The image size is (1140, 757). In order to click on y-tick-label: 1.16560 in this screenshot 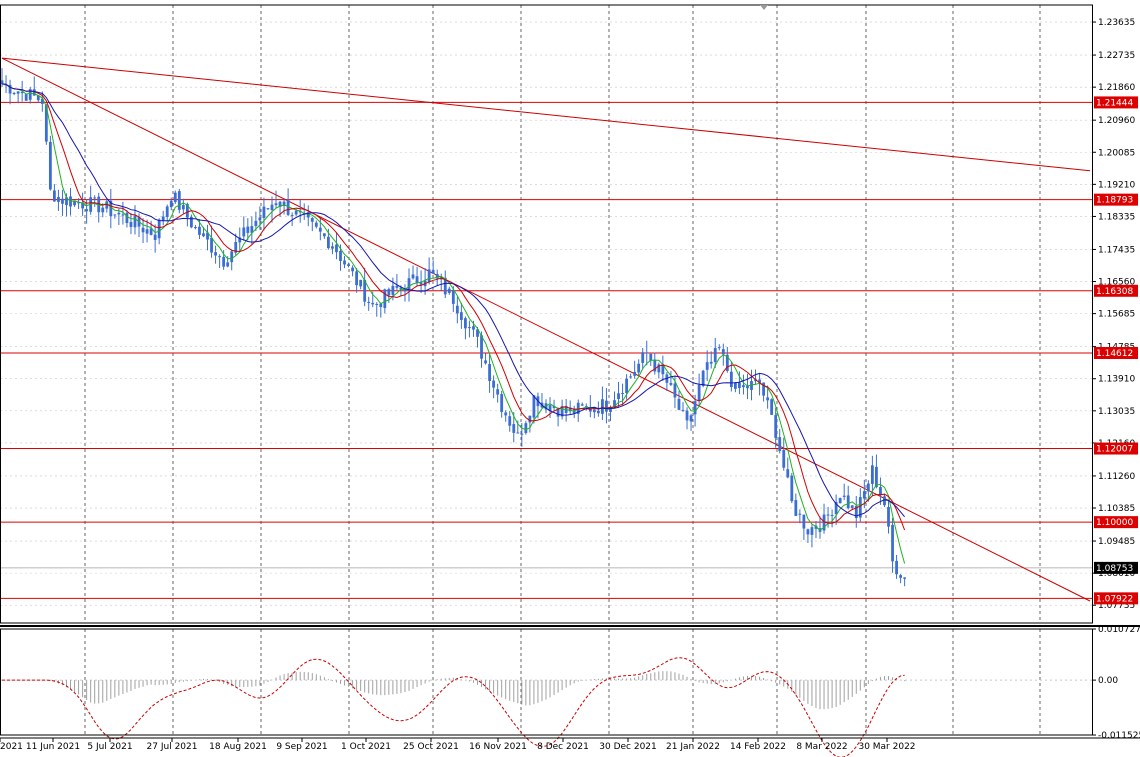, I will do `click(1116, 283)`.